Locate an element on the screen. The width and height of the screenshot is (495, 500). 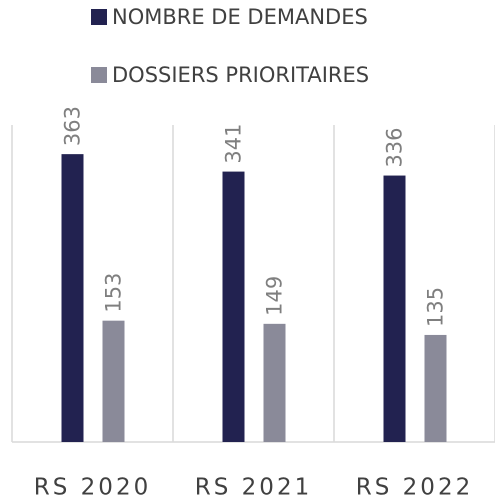
value-label: 363 is located at coordinates (73, 126).